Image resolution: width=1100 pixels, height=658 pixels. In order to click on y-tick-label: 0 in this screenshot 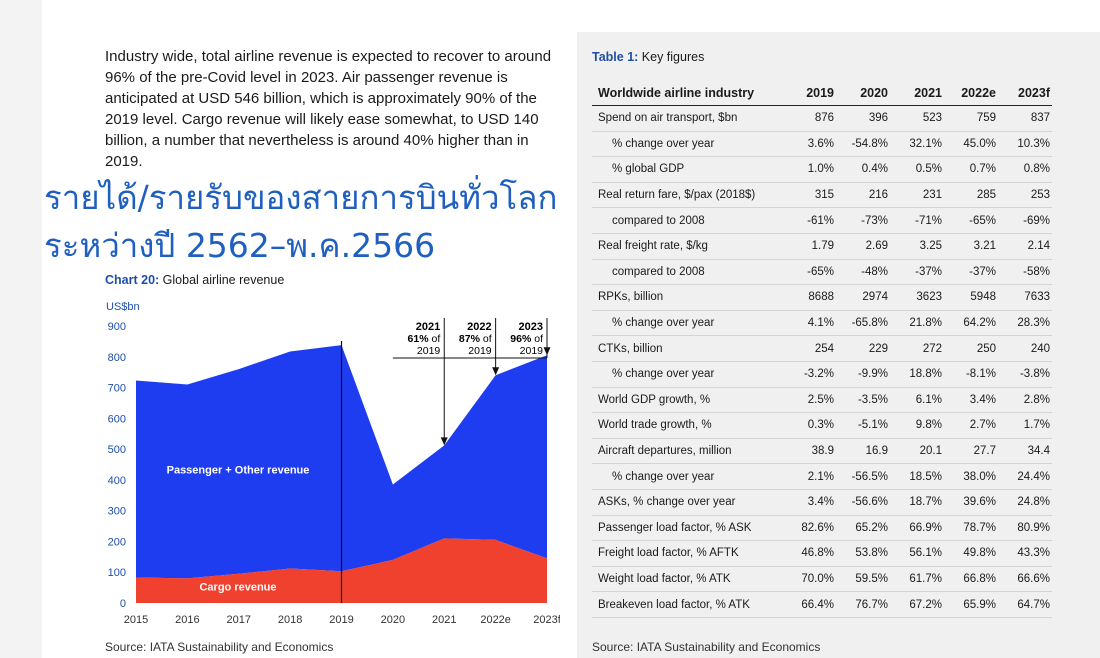, I will do `click(123, 604)`.